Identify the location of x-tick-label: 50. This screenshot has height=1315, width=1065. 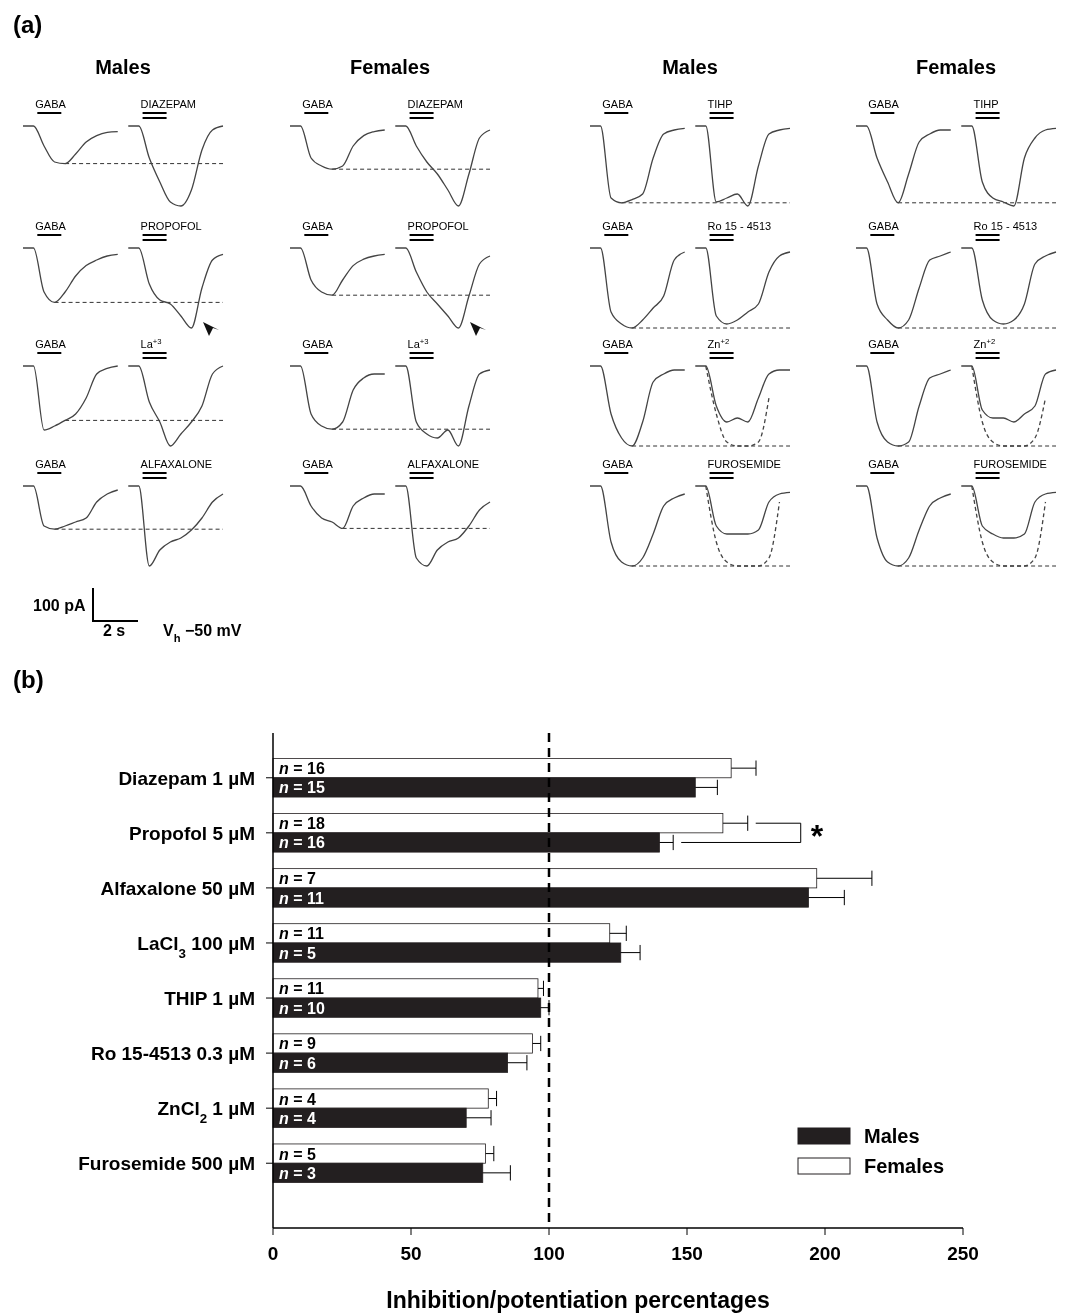
(411, 1253).